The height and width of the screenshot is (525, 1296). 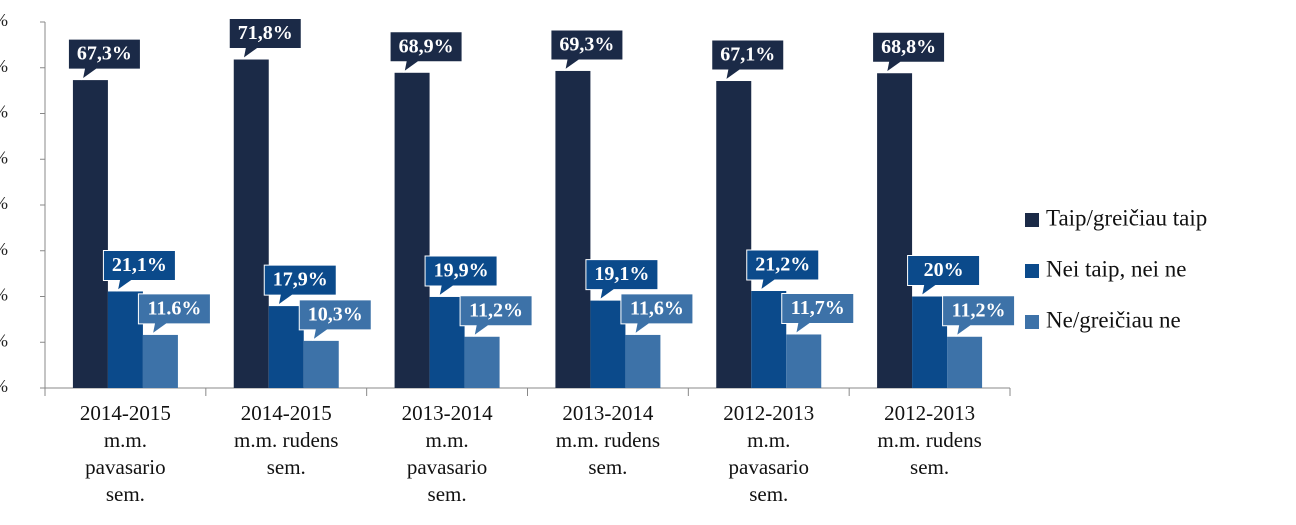 What do you see at coordinates (447, 453) in the screenshot?
I see `x-tick-label: 2013-2014 m.m. pavasario sem.` at bounding box center [447, 453].